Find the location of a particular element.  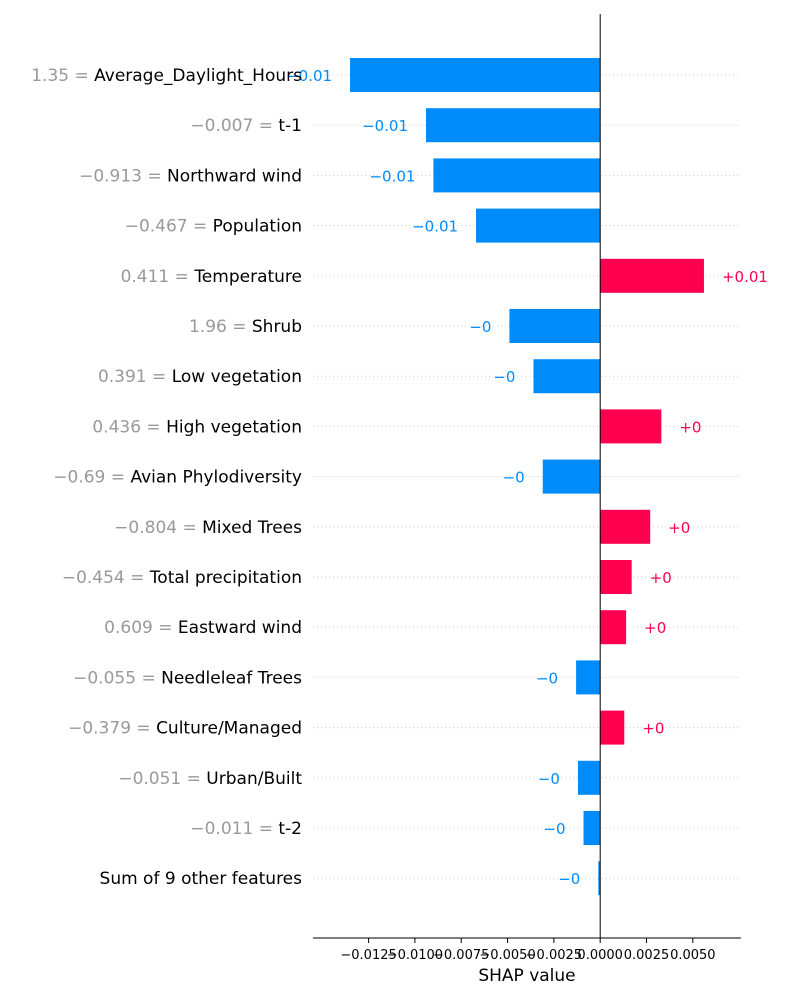

x-tick-label: −0.0100 is located at coordinates (415, 955).